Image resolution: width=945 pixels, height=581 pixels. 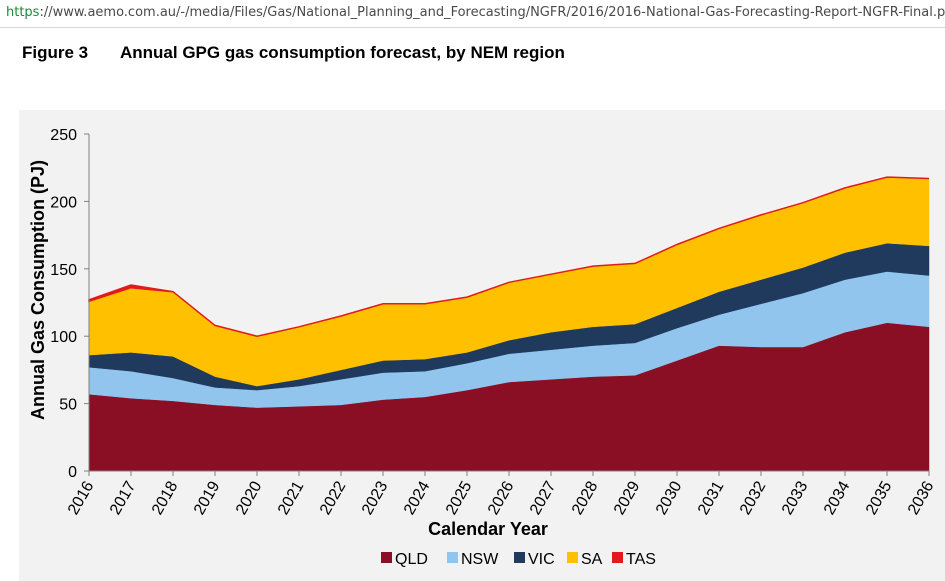 I want to click on x-tick-label: 2030, so click(x=669, y=497).